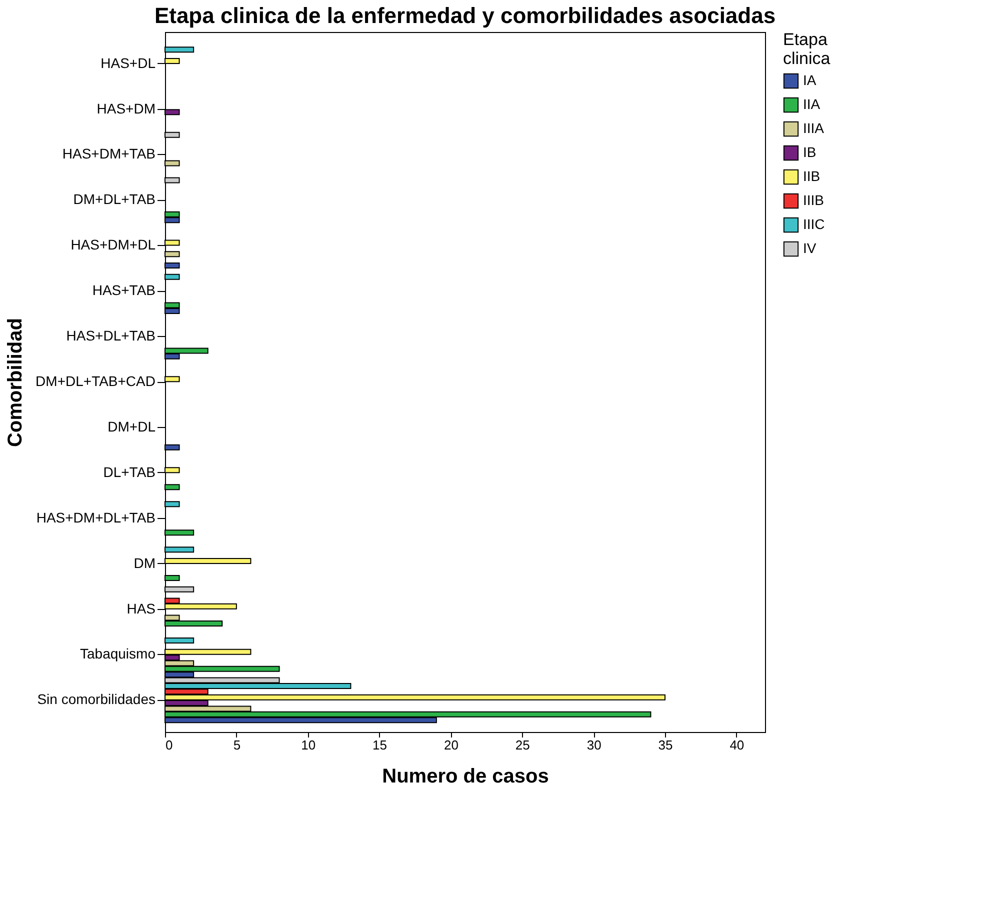  Describe the element at coordinates (737, 745) in the screenshot. I see `x-tick-label: 40` at that location.